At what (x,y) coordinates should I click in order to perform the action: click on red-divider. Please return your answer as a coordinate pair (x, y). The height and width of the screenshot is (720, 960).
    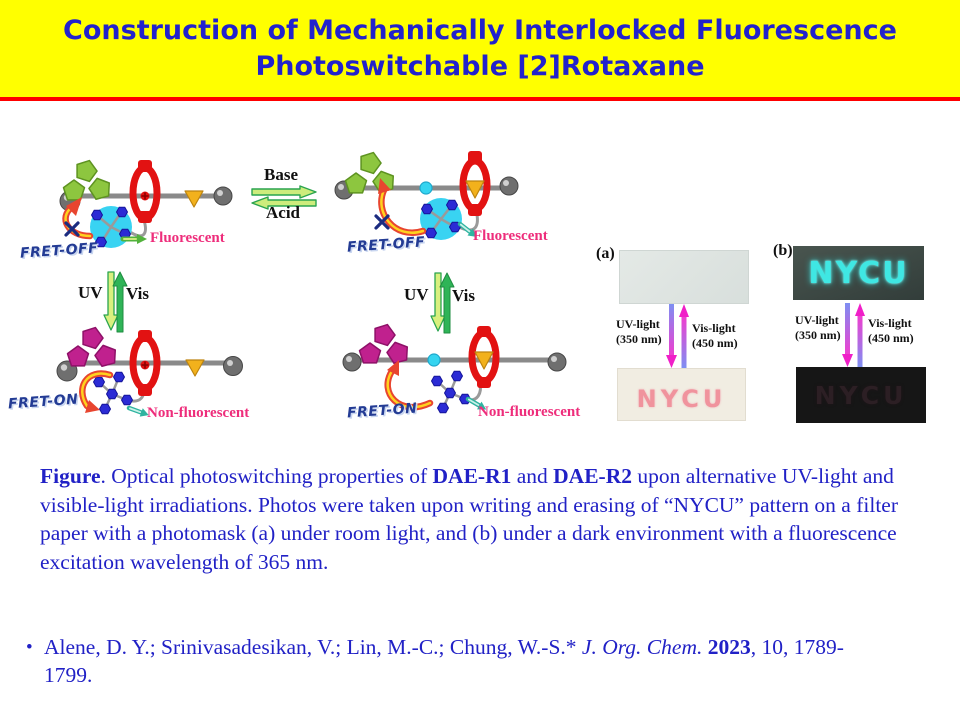
    Looking at the image, I should click on (480, 99).